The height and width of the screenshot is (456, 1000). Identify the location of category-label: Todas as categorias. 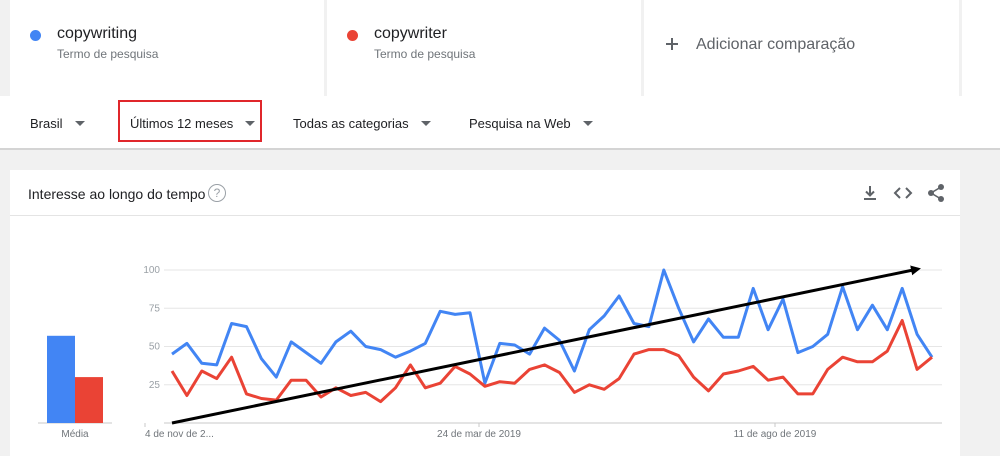
(351, 123).